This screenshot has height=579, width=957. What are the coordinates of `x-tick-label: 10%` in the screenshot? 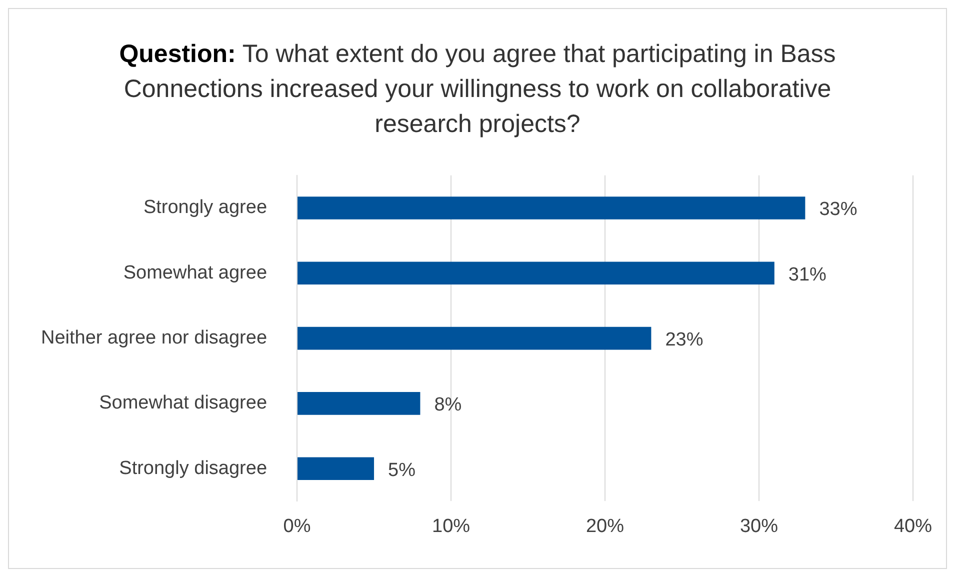 It's located at (451, 526).